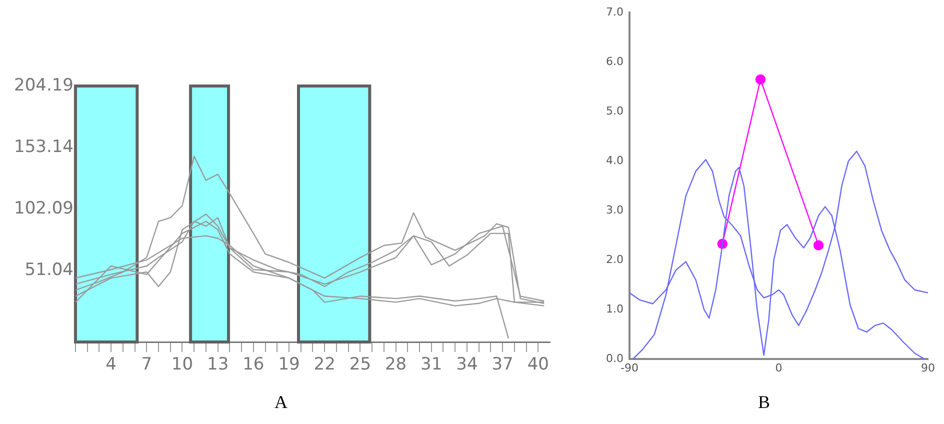 This screenshot has height=424, width=944. What do you see at coordinates (111, 364) in the screenshot?
I see `x-tick-label: 4` at bounding box center [111, 364].